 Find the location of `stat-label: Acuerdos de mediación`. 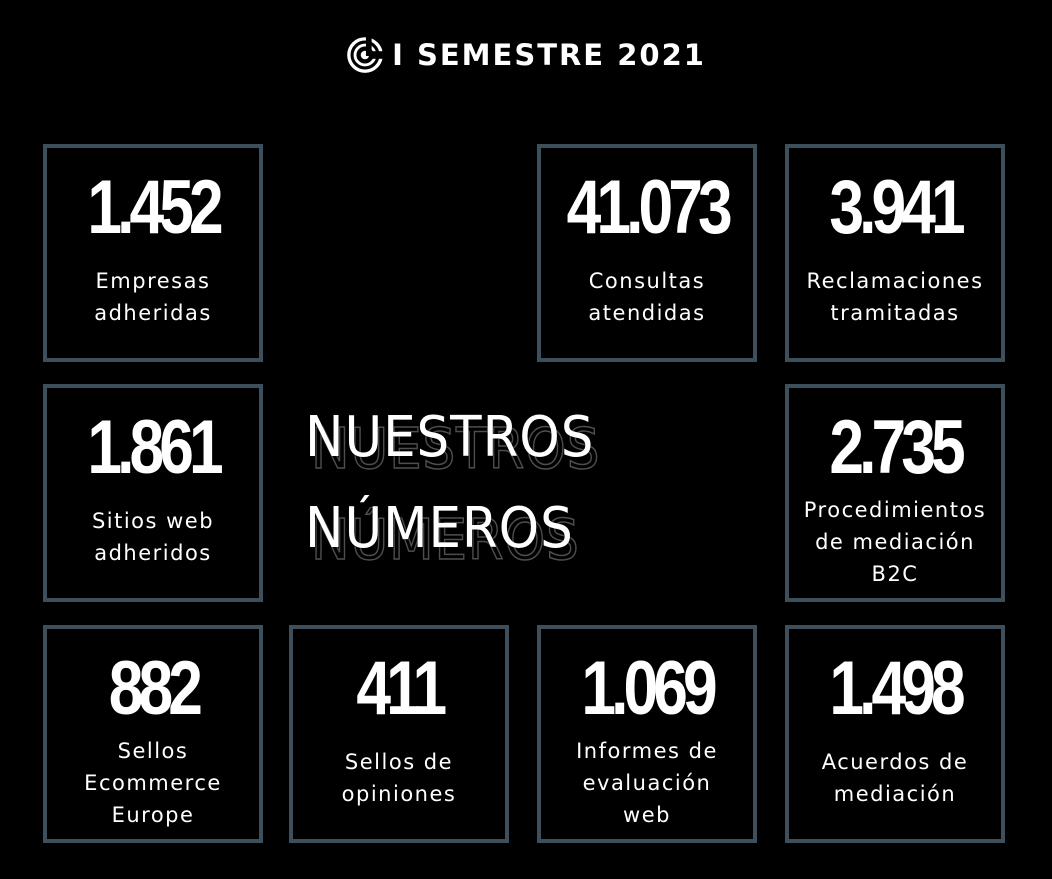

stat-label: Acuerdos de mediación is located at coordinates (895, 778).